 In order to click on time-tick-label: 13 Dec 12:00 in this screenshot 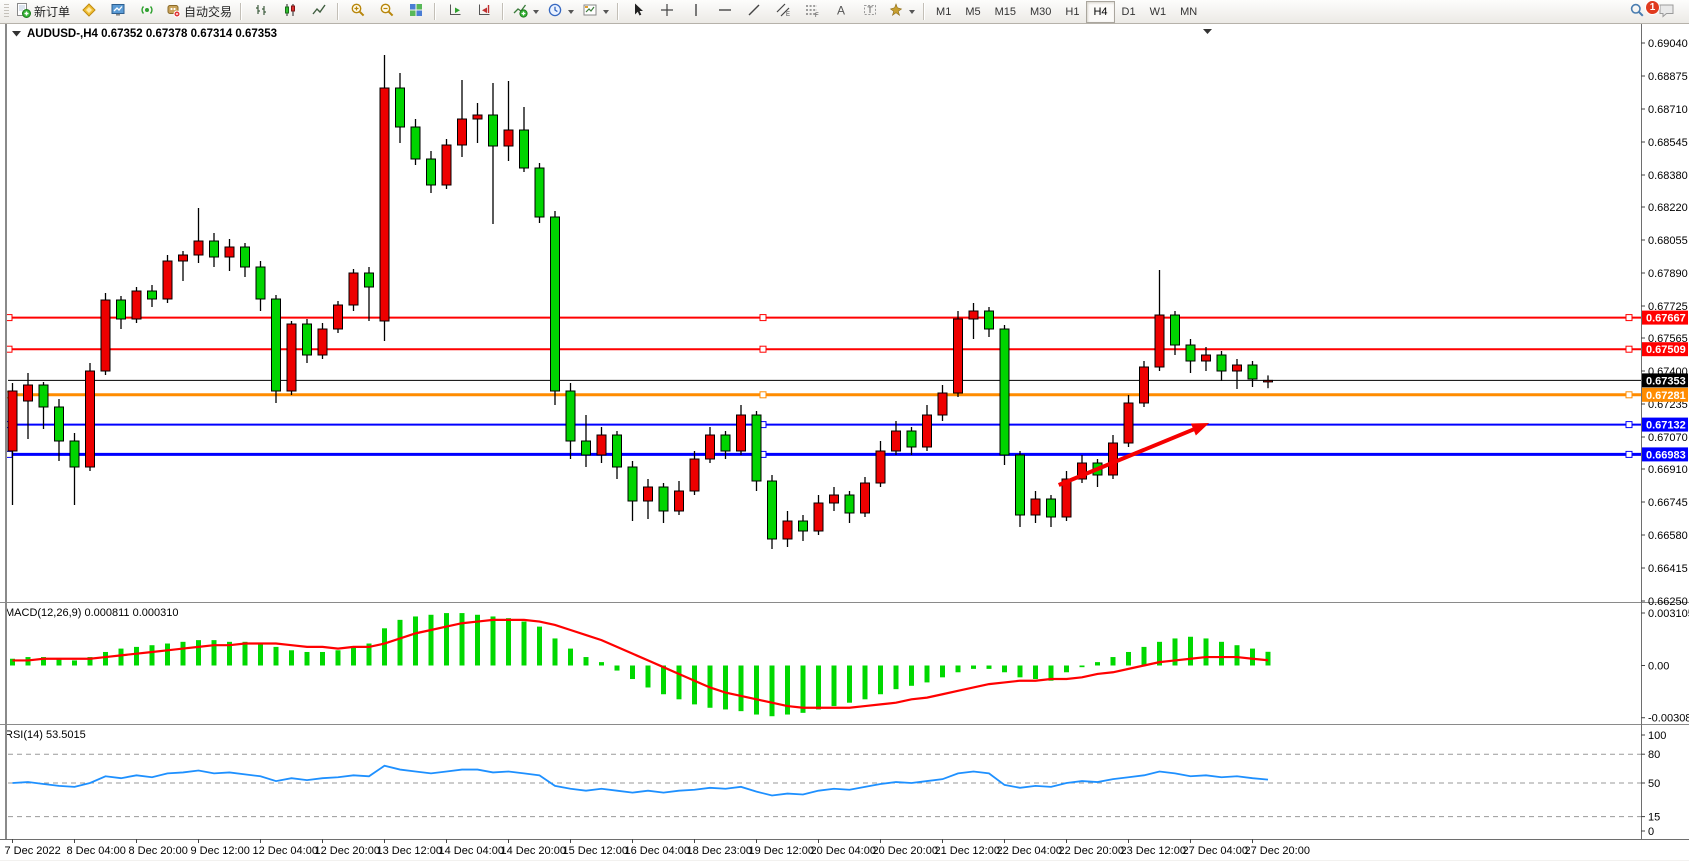, I will do `click(409, 851)`.